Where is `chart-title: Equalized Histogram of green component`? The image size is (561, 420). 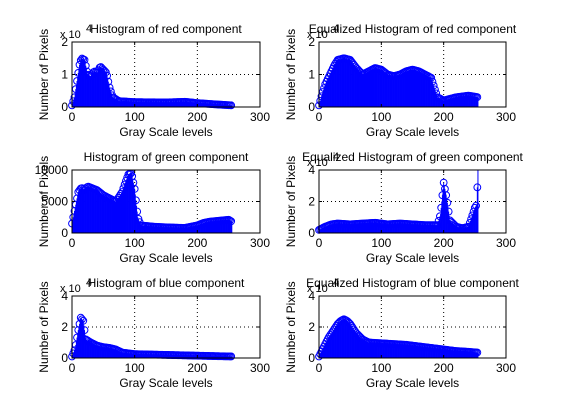 chart-title: Equalized Histogram of green component is located at coordinates (412, 157).